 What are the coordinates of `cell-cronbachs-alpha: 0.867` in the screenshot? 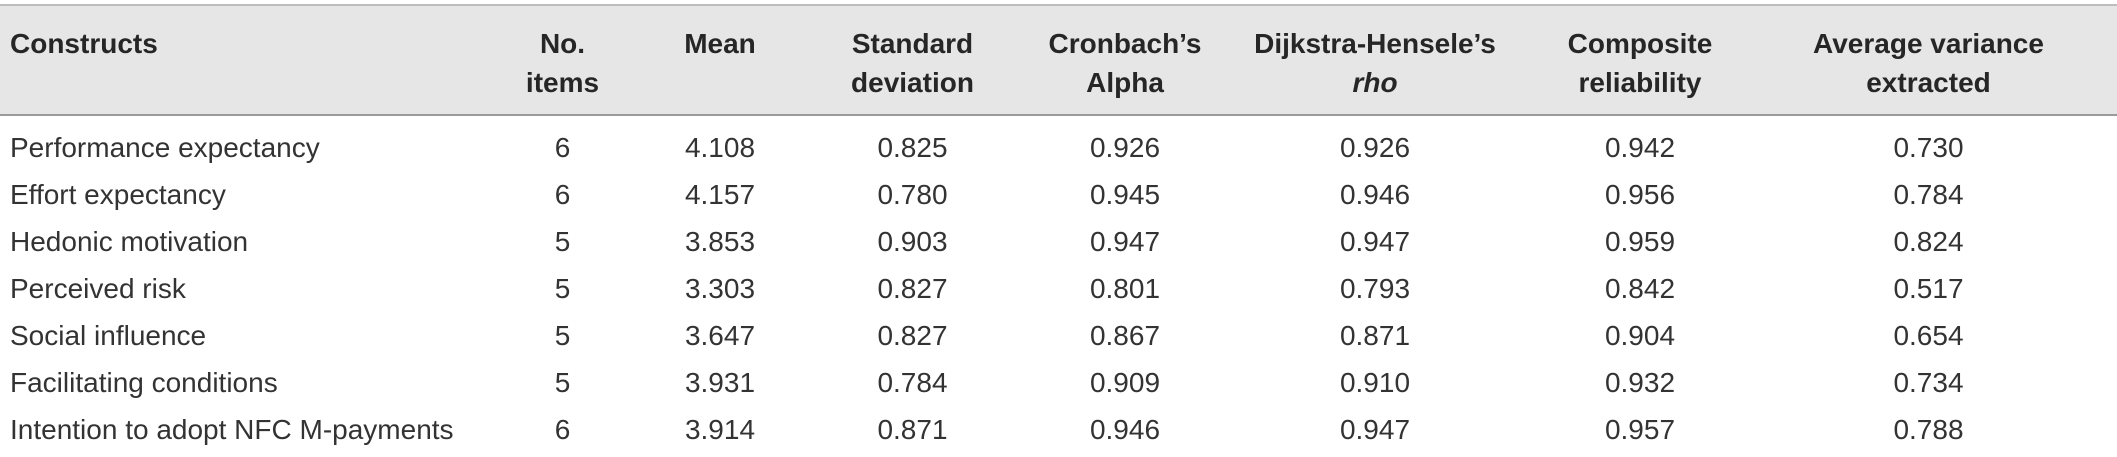 It's located at (1125, 335).